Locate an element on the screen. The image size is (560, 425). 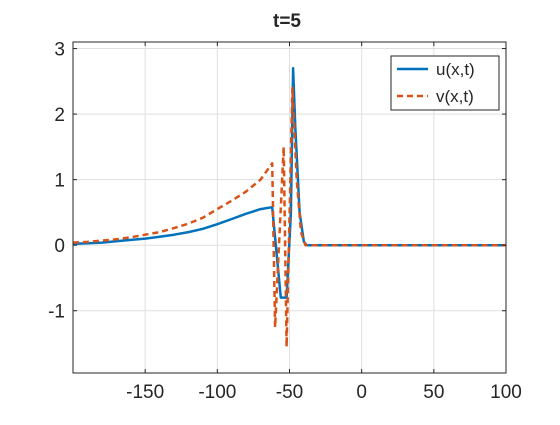
y-tick-label: -1 is located at coordinates (56, 312).